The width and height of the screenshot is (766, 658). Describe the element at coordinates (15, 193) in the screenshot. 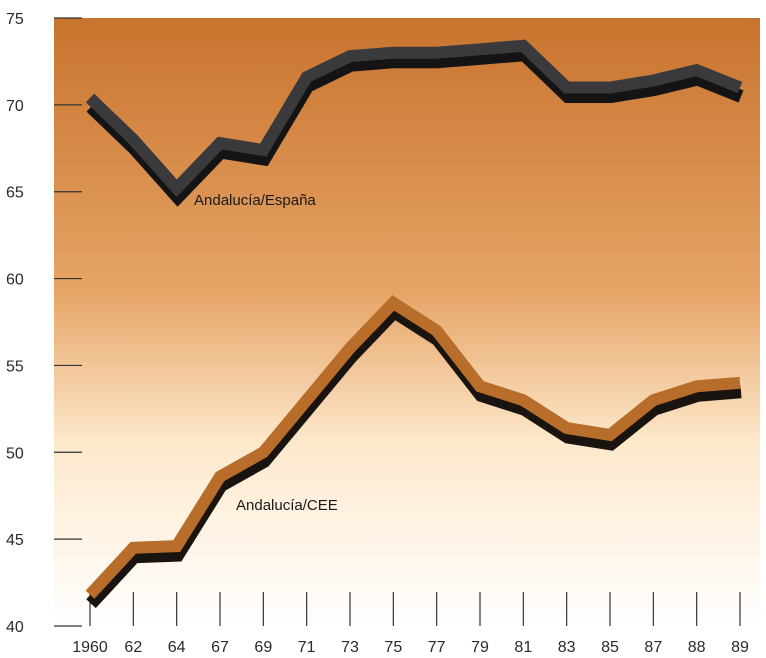

I see `y-tick-label: 65` at that location.